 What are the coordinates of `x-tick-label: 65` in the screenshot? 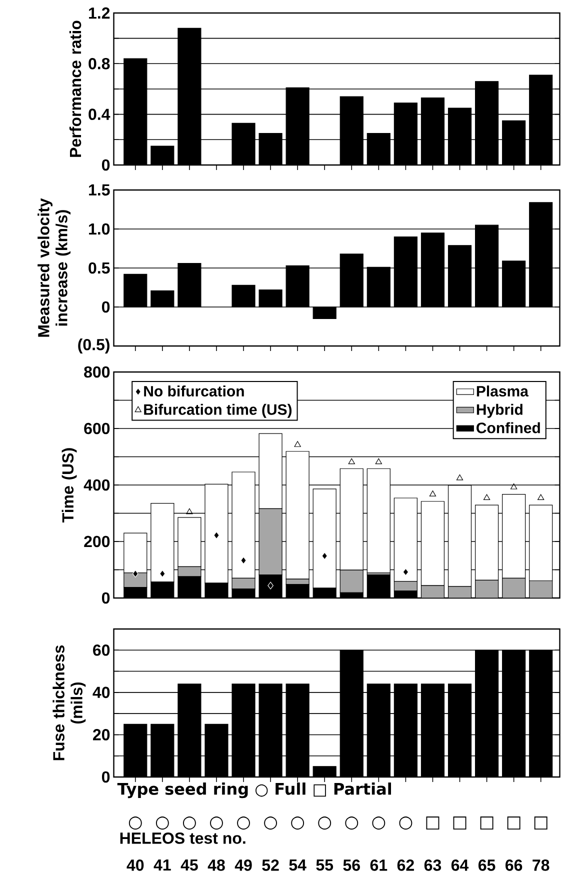 It's located at (487, 865).